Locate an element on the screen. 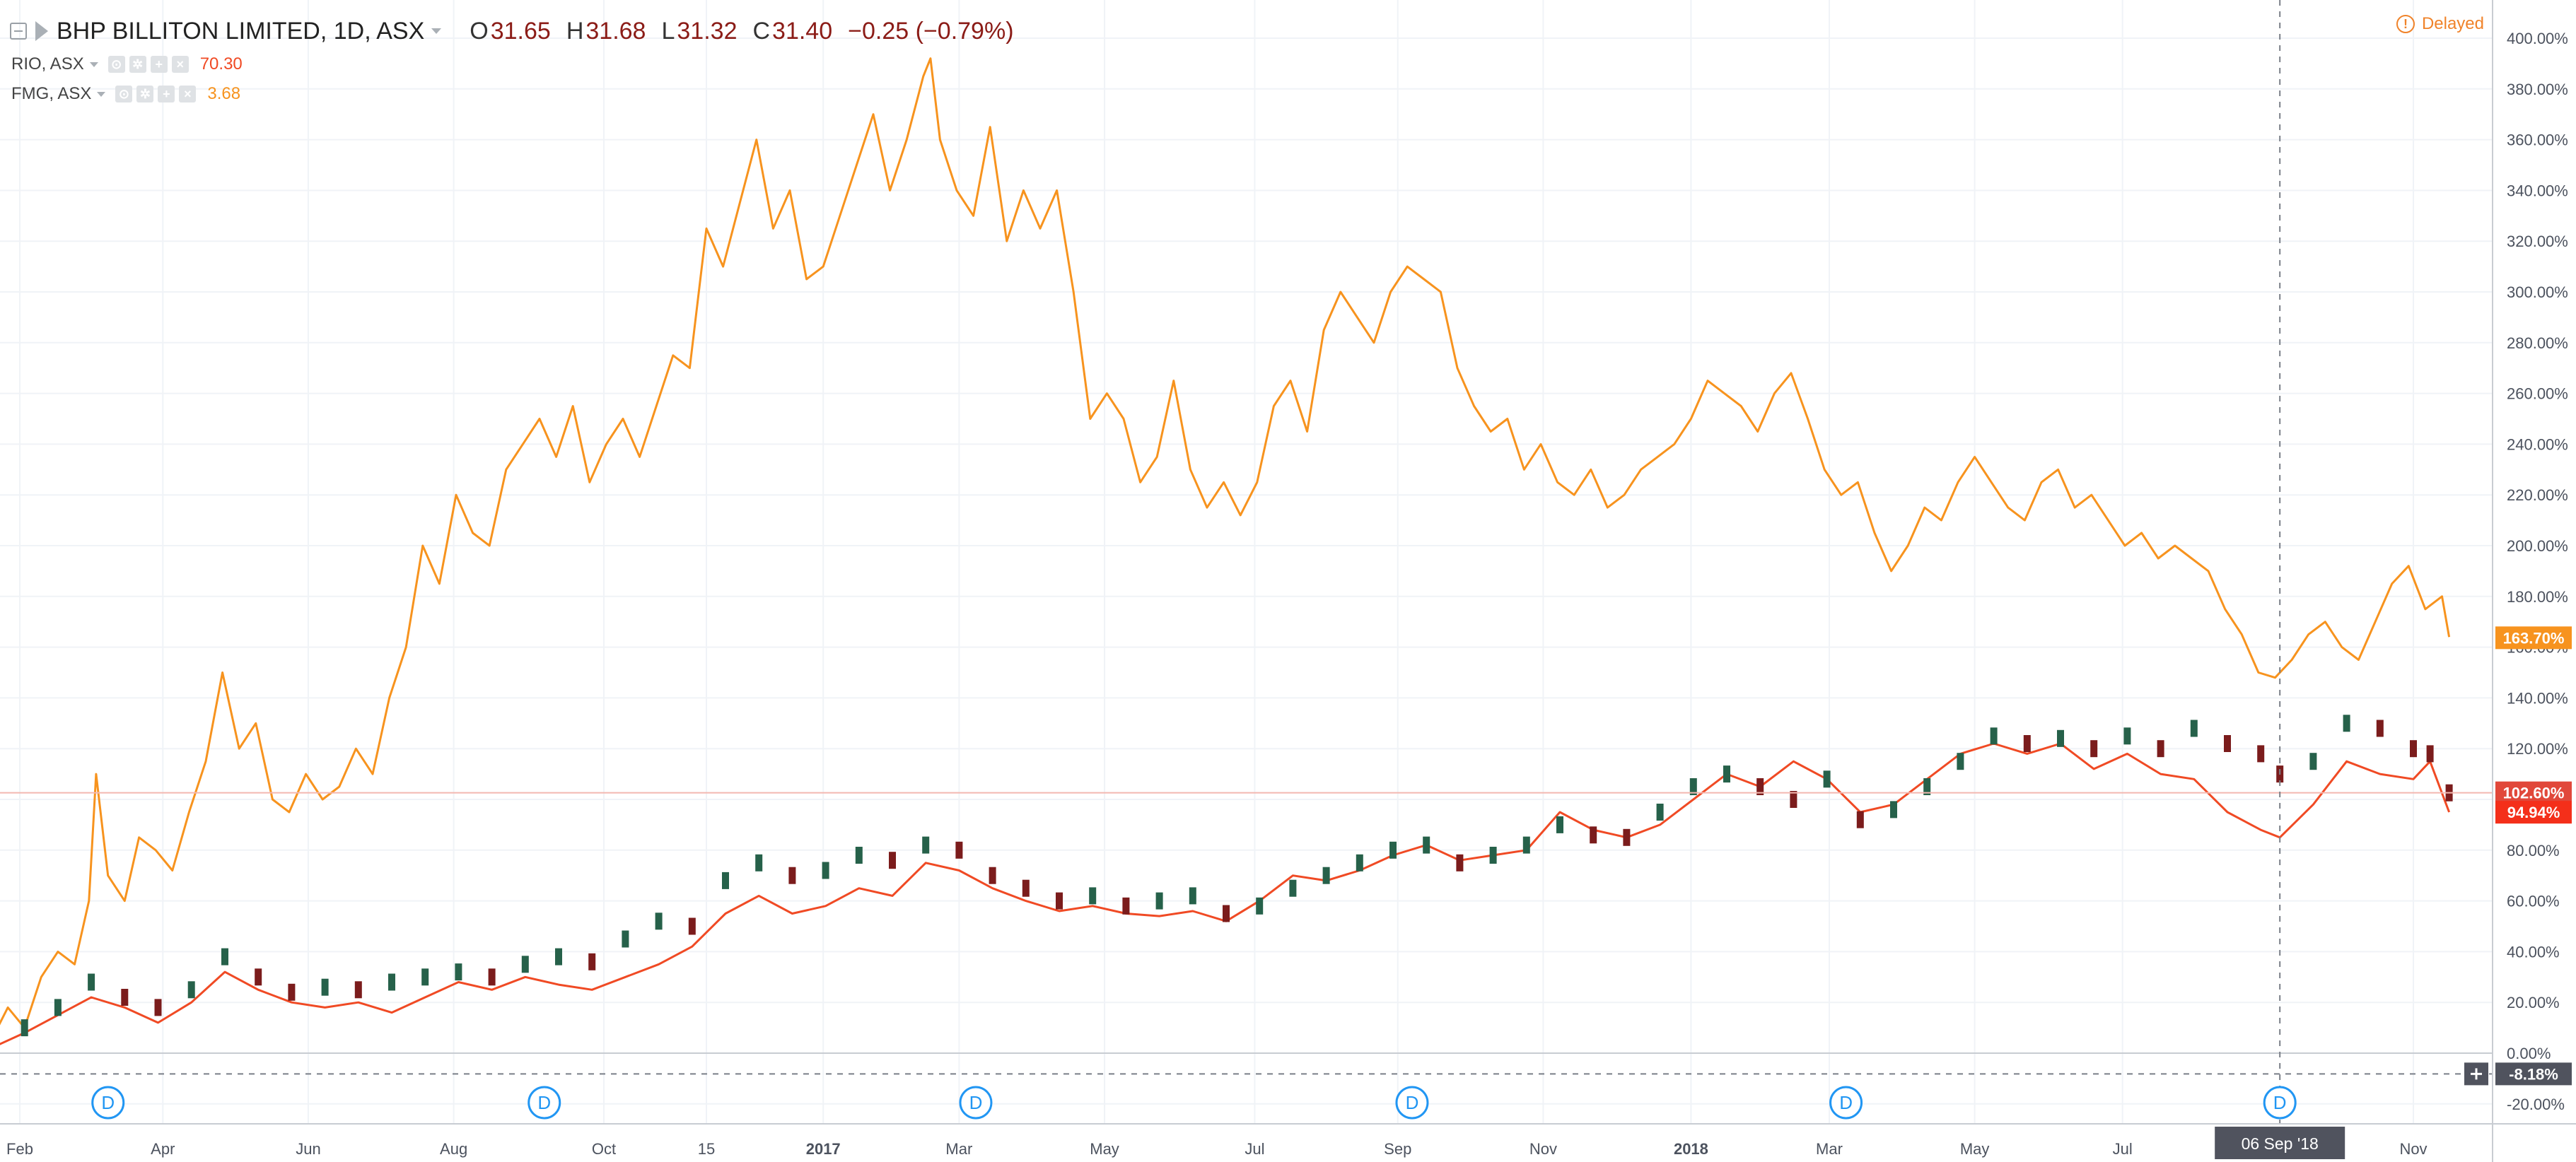 This screenshot has width=2576, height=1162. x-tick-label: 2017 is located at coordinates (823, 1149).